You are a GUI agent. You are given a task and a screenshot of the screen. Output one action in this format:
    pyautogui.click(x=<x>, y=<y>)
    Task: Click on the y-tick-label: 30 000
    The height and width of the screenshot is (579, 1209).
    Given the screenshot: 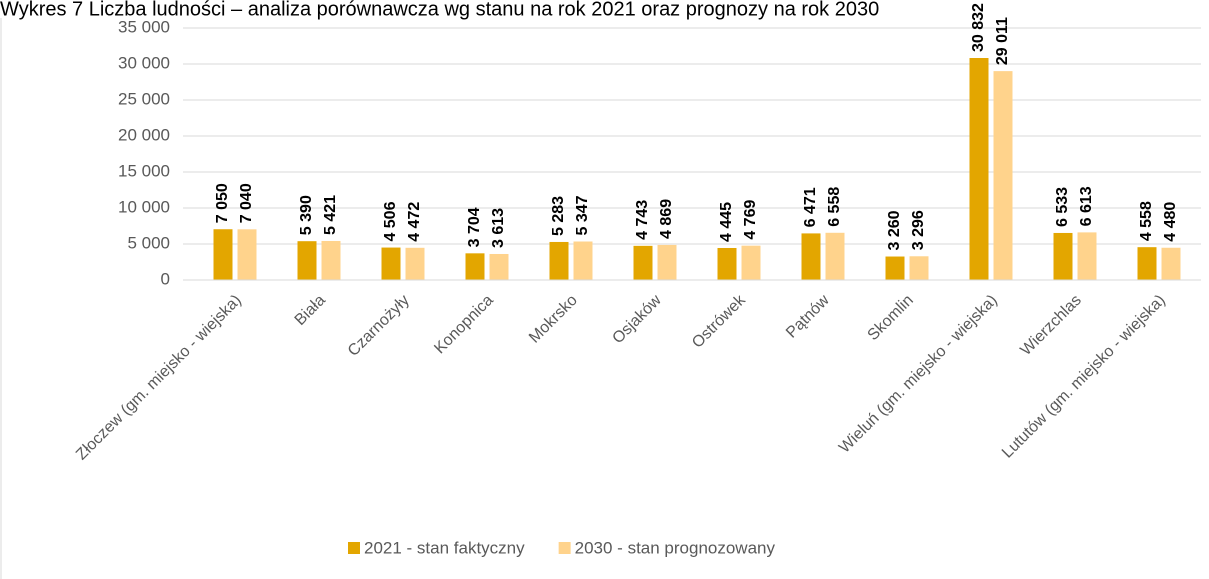 What is the action you would take?
    pyautogui.click(x=144, y=62)
    